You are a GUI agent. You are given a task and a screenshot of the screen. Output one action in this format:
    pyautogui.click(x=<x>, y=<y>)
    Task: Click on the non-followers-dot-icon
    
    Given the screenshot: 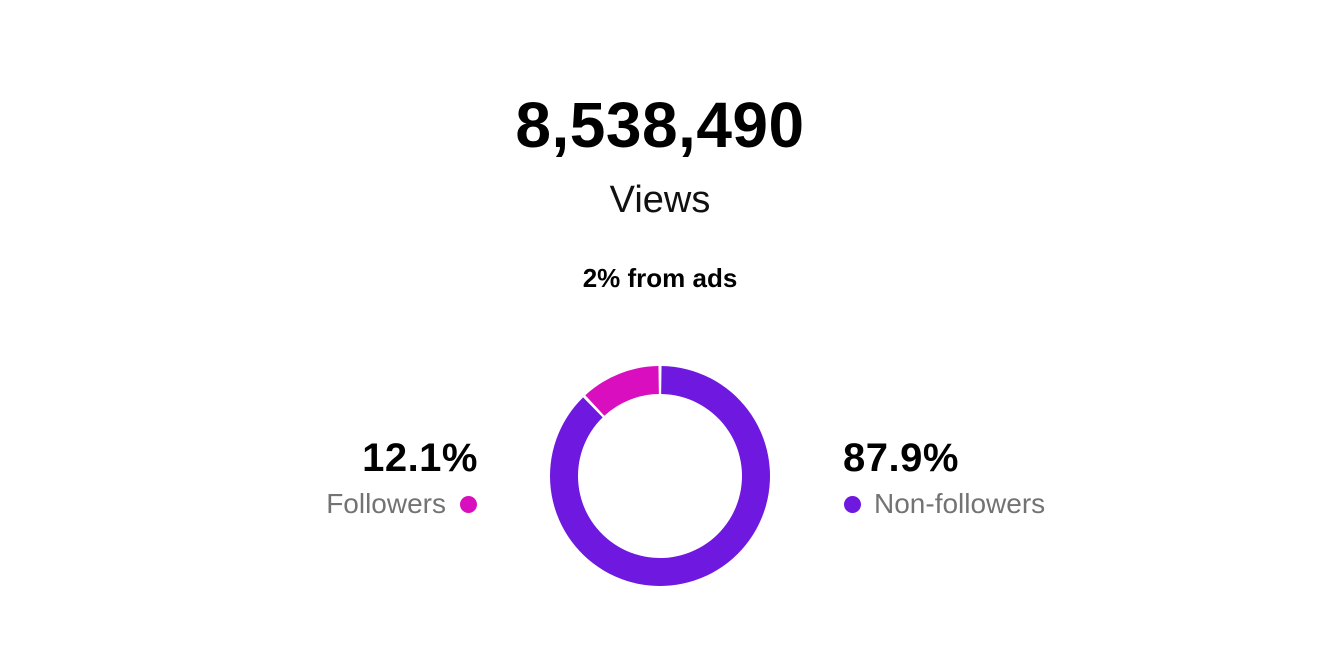 What is the action you would take?
    pyautogui.click(x=852, y=504)
    